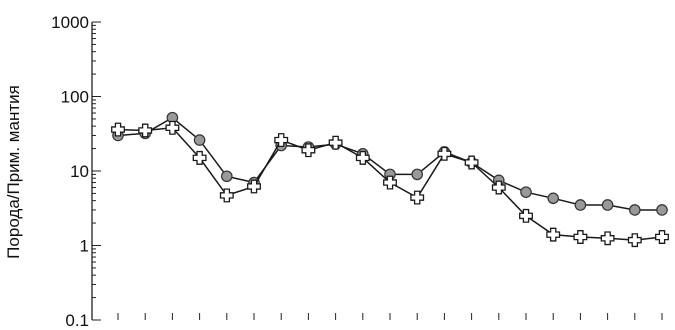 The width and height of the screenshot is (675, 330). Describe the element at coordinates (75, 97) in the screenshot. I see `y-tick-label: 100` at that location.